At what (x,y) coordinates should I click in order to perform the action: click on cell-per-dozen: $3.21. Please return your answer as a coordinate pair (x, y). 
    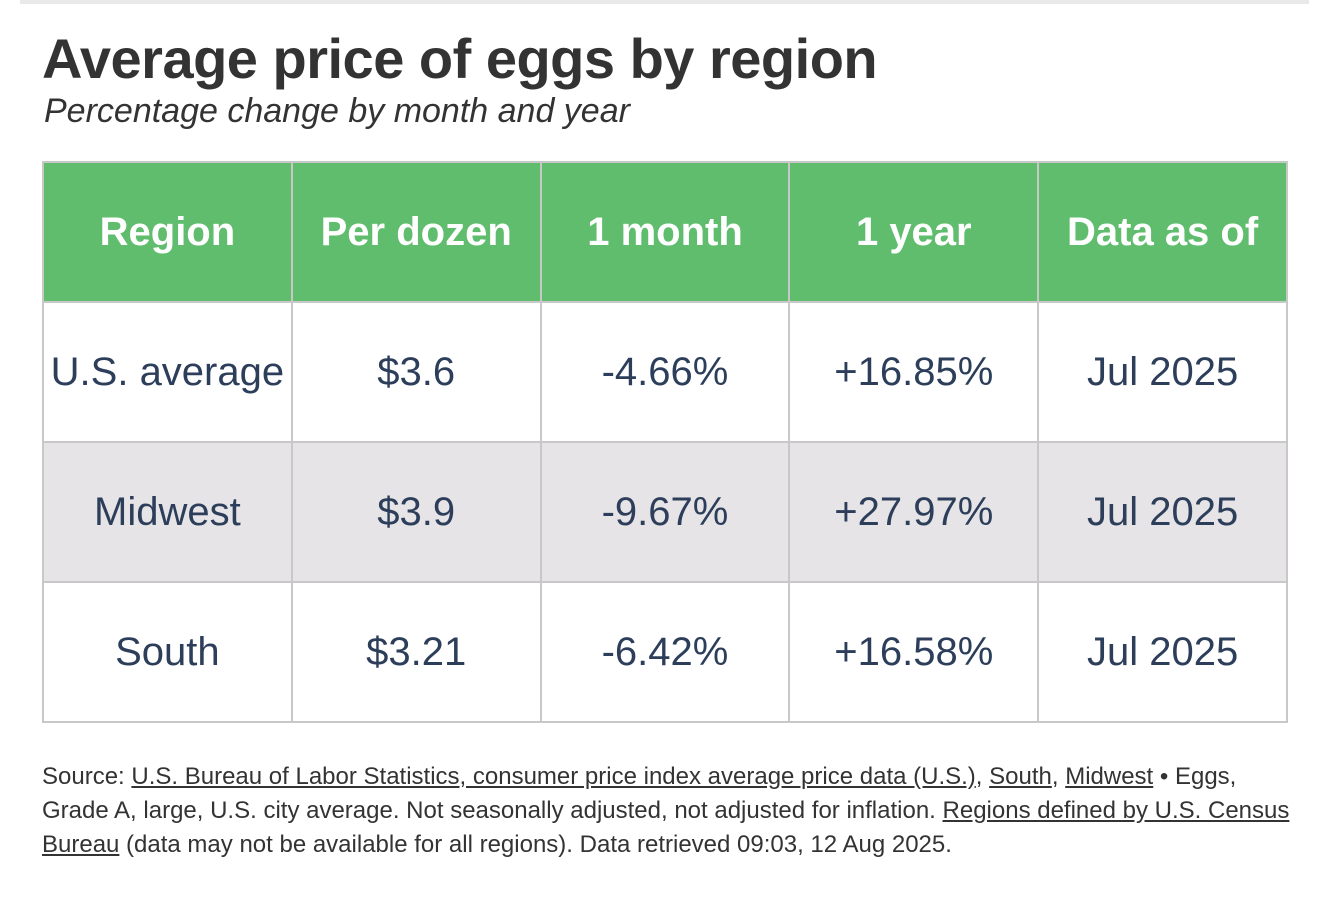
    Looking at the image, I should click on (416, 652).